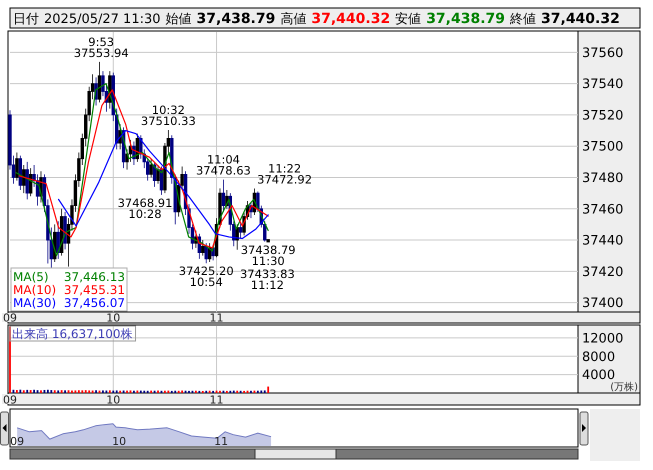  What do you see at coordinates (603, 272) in the screenshot?
I see `y-tick-label: 37420` at bounding box center [603, 272].